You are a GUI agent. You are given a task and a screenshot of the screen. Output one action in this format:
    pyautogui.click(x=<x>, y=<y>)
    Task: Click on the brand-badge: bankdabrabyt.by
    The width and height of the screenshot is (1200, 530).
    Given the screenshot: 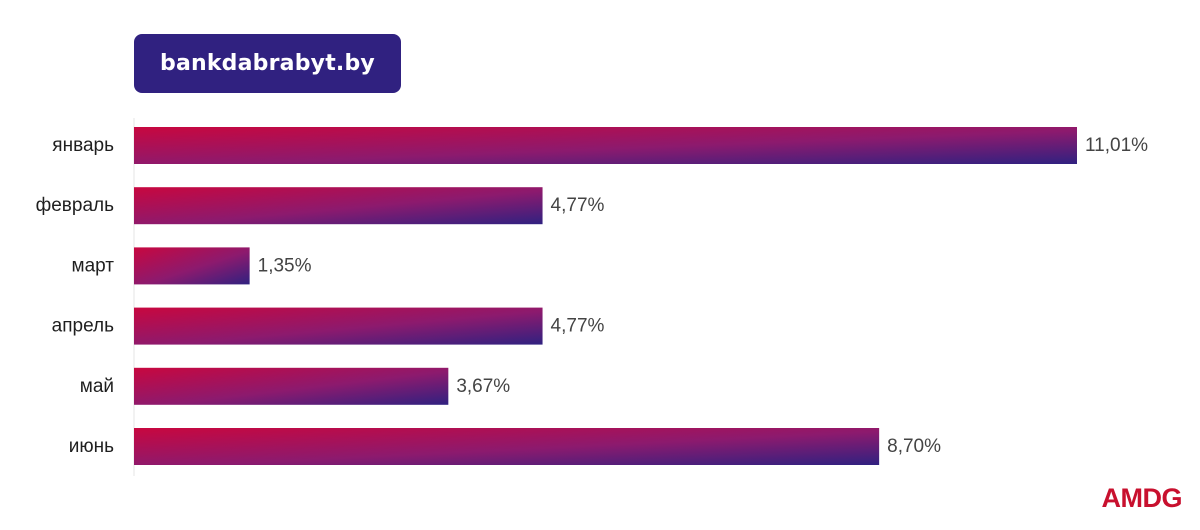 What is the action you would take?
    pyautogui.click(x=267, y=63)
    